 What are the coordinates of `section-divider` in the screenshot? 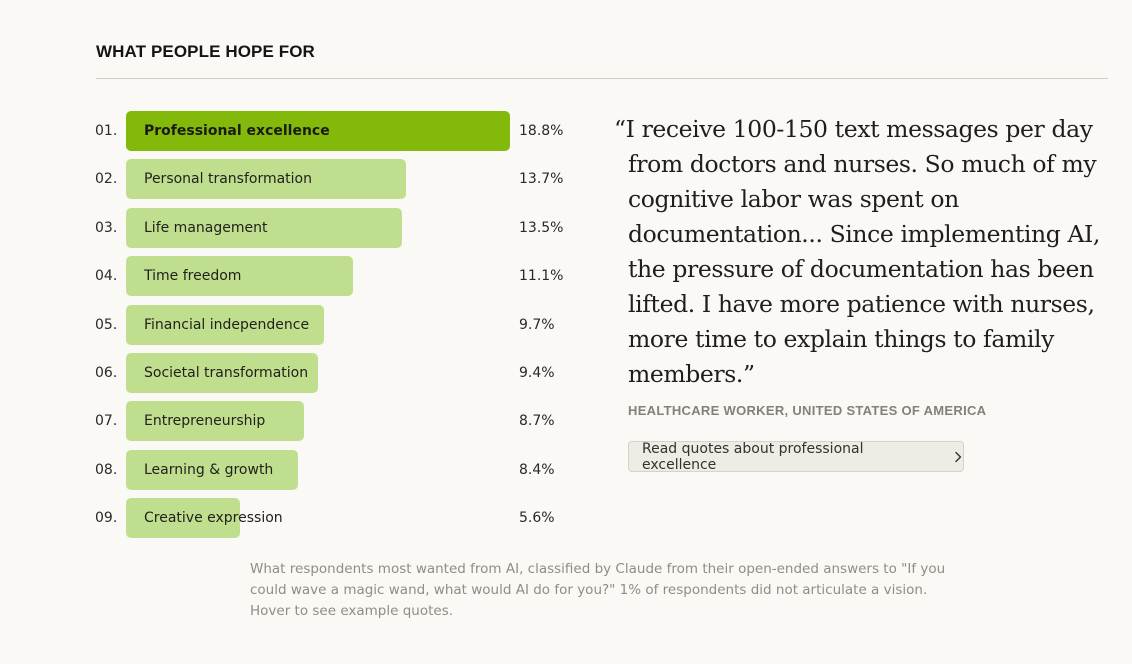 It's located at (602, 78).